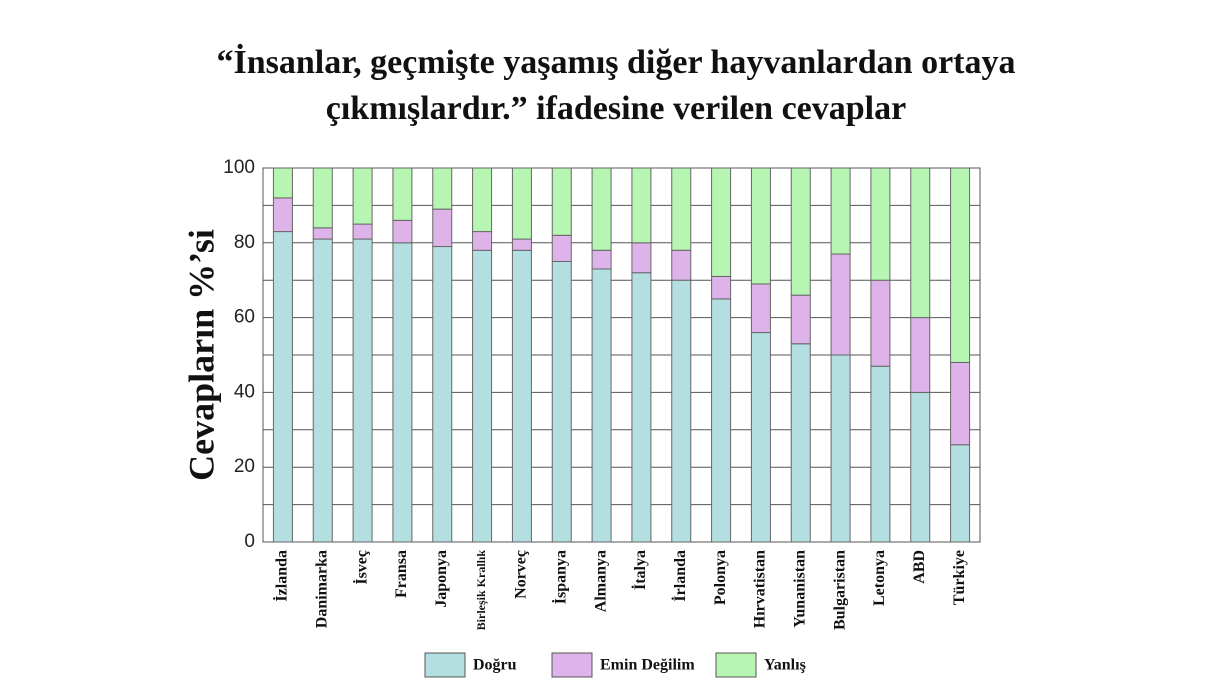 This screenshot has width=1232, height=693. I want to click on x-tick-label: İtalya, so click(639, 570).